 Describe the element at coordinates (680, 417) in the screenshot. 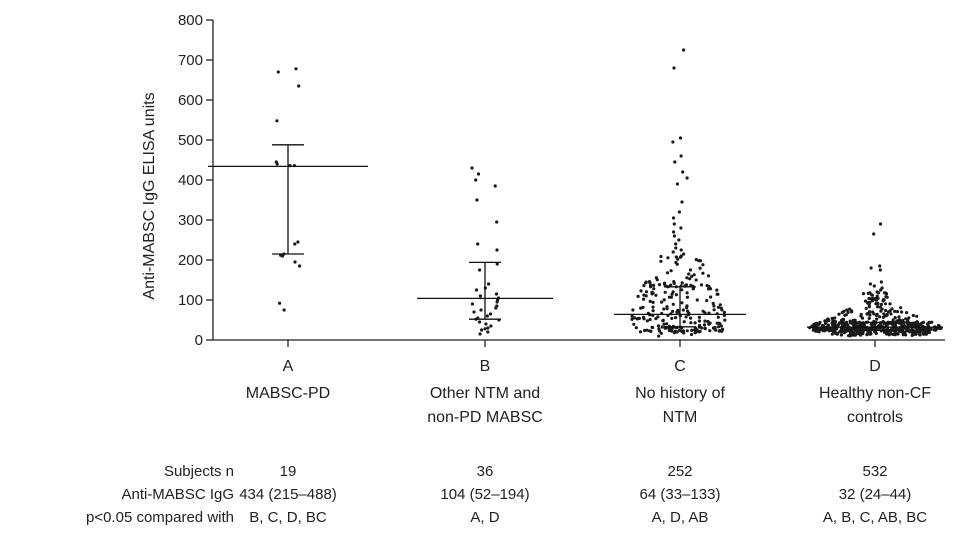

I see `category-name: NTM` at that location.